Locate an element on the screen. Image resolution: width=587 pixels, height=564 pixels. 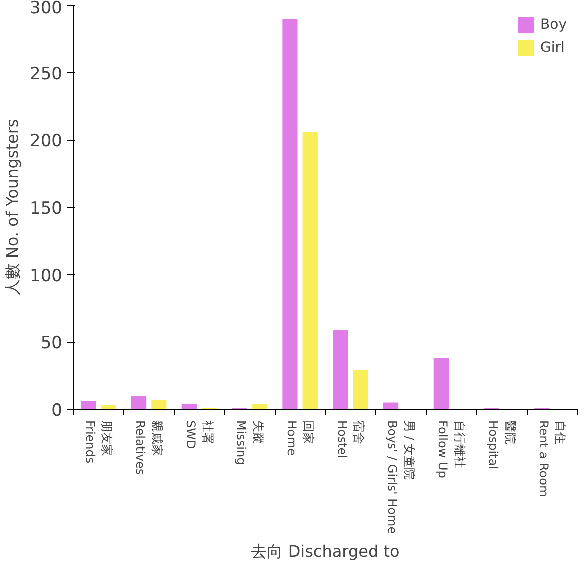
y-tick-label: 200 is located at coordinates (46, 142).